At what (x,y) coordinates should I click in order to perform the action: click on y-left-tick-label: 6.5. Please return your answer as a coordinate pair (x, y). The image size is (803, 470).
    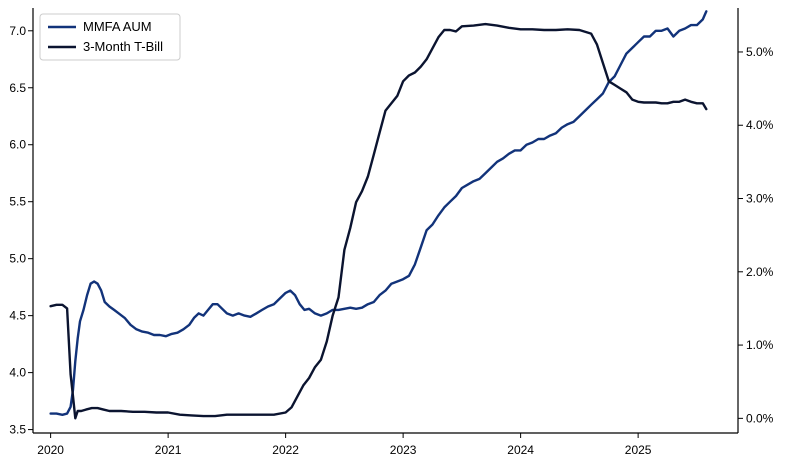
    Looking at the image, I should click on (17, 88).